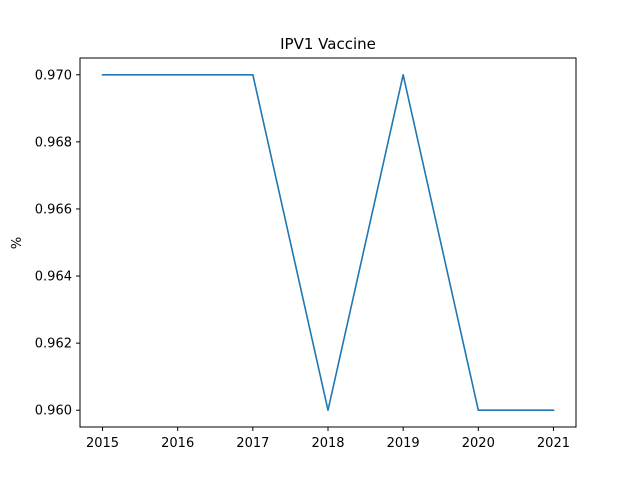 The image size is (640, 480). I want to click on chart-title: IPV1 Vaccine, so click(328, 44).